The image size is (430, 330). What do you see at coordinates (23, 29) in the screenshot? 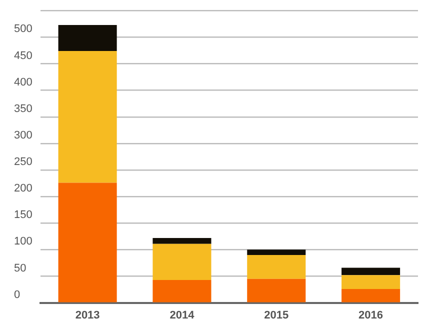
I see `y-tick-label: 500` at bounding box center [23, 29].